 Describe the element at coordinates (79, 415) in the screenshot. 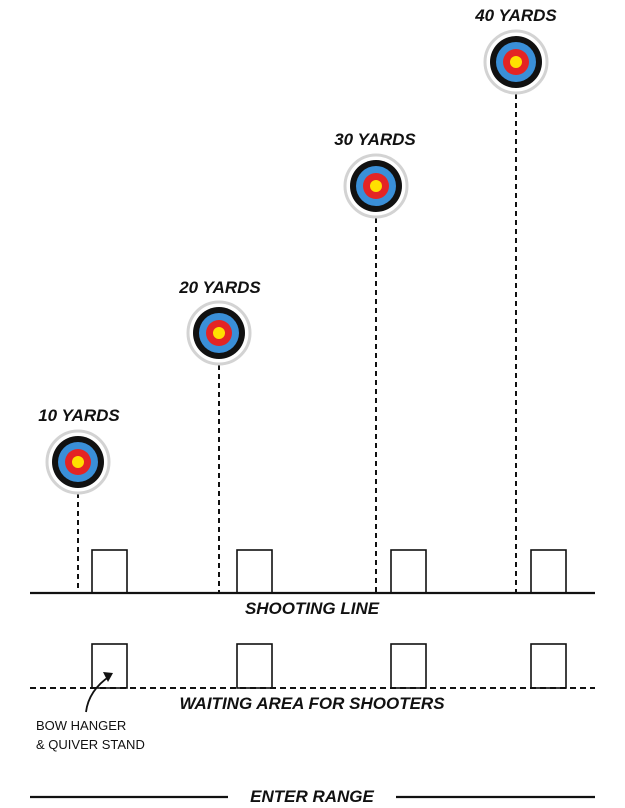

I see `distance-label-10: 10 YARDS` at that location.